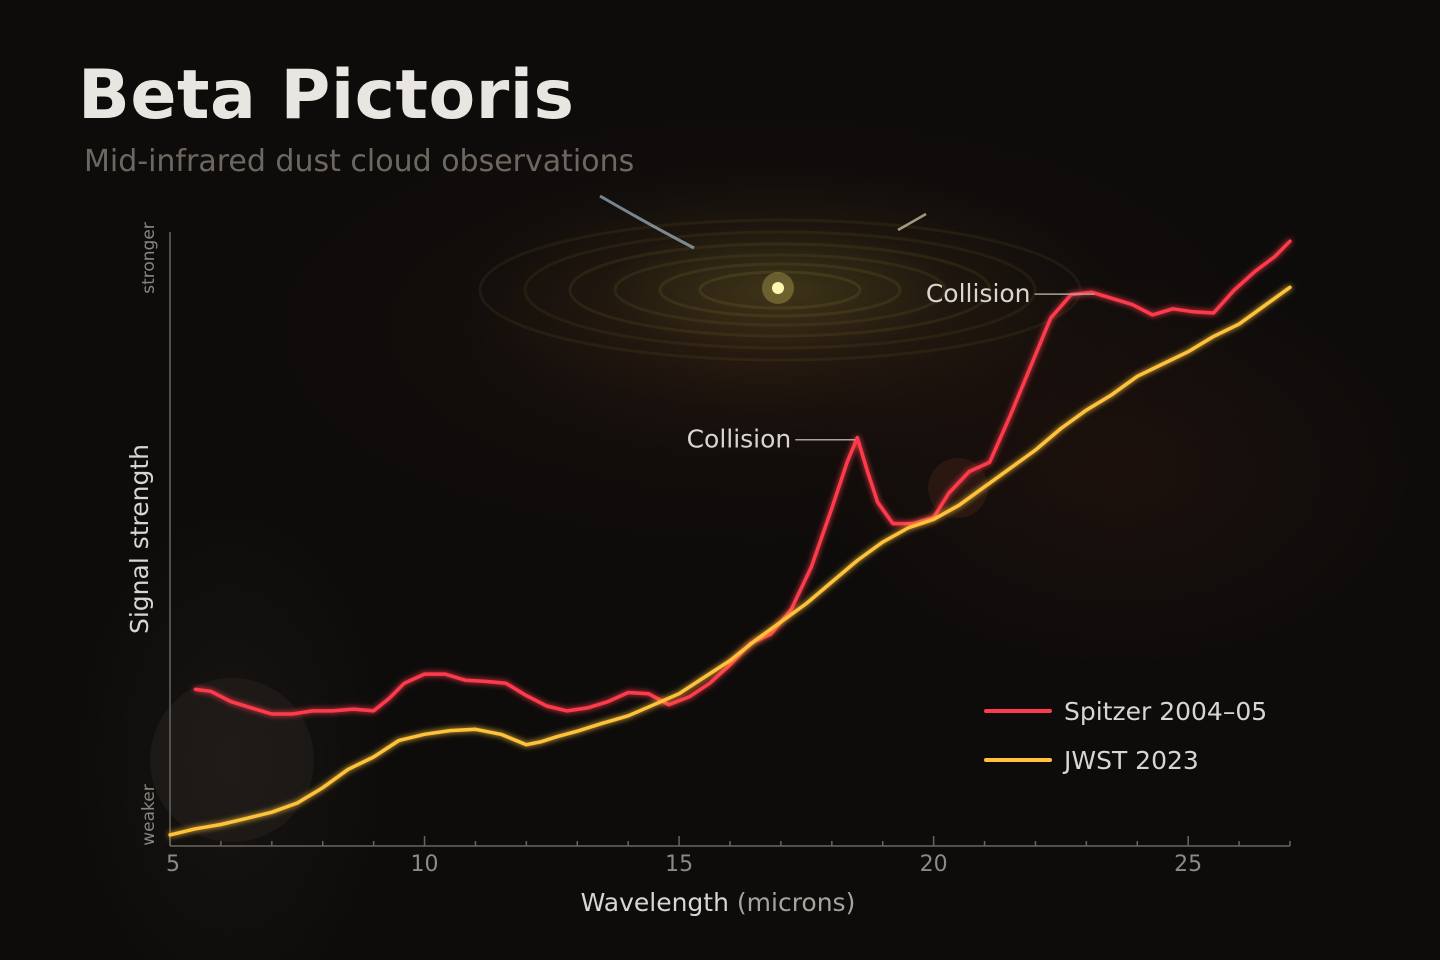 This screenshot has width=1440, height=960. I want to click on y-axis-low-label: weaker, so click(149, 814).